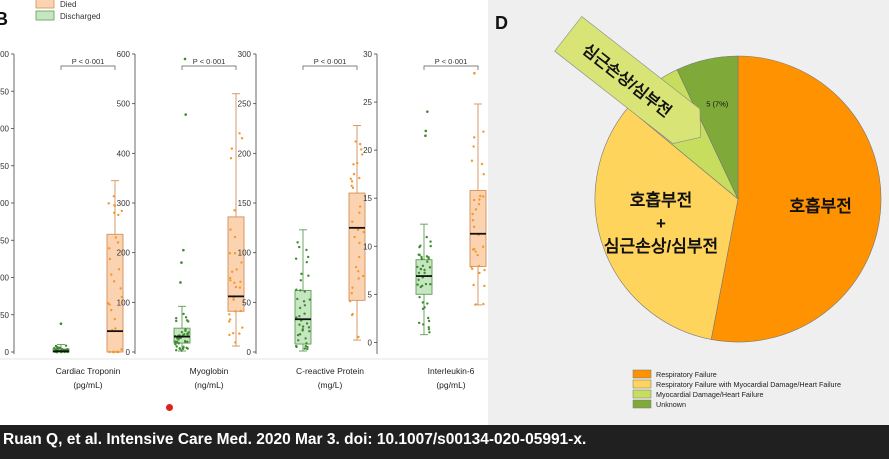  What do you see at coordinates (661, 200) in the screenshot?
I see `pie-label-combined-line: 호흡부전` at bounding box center [661, 200].